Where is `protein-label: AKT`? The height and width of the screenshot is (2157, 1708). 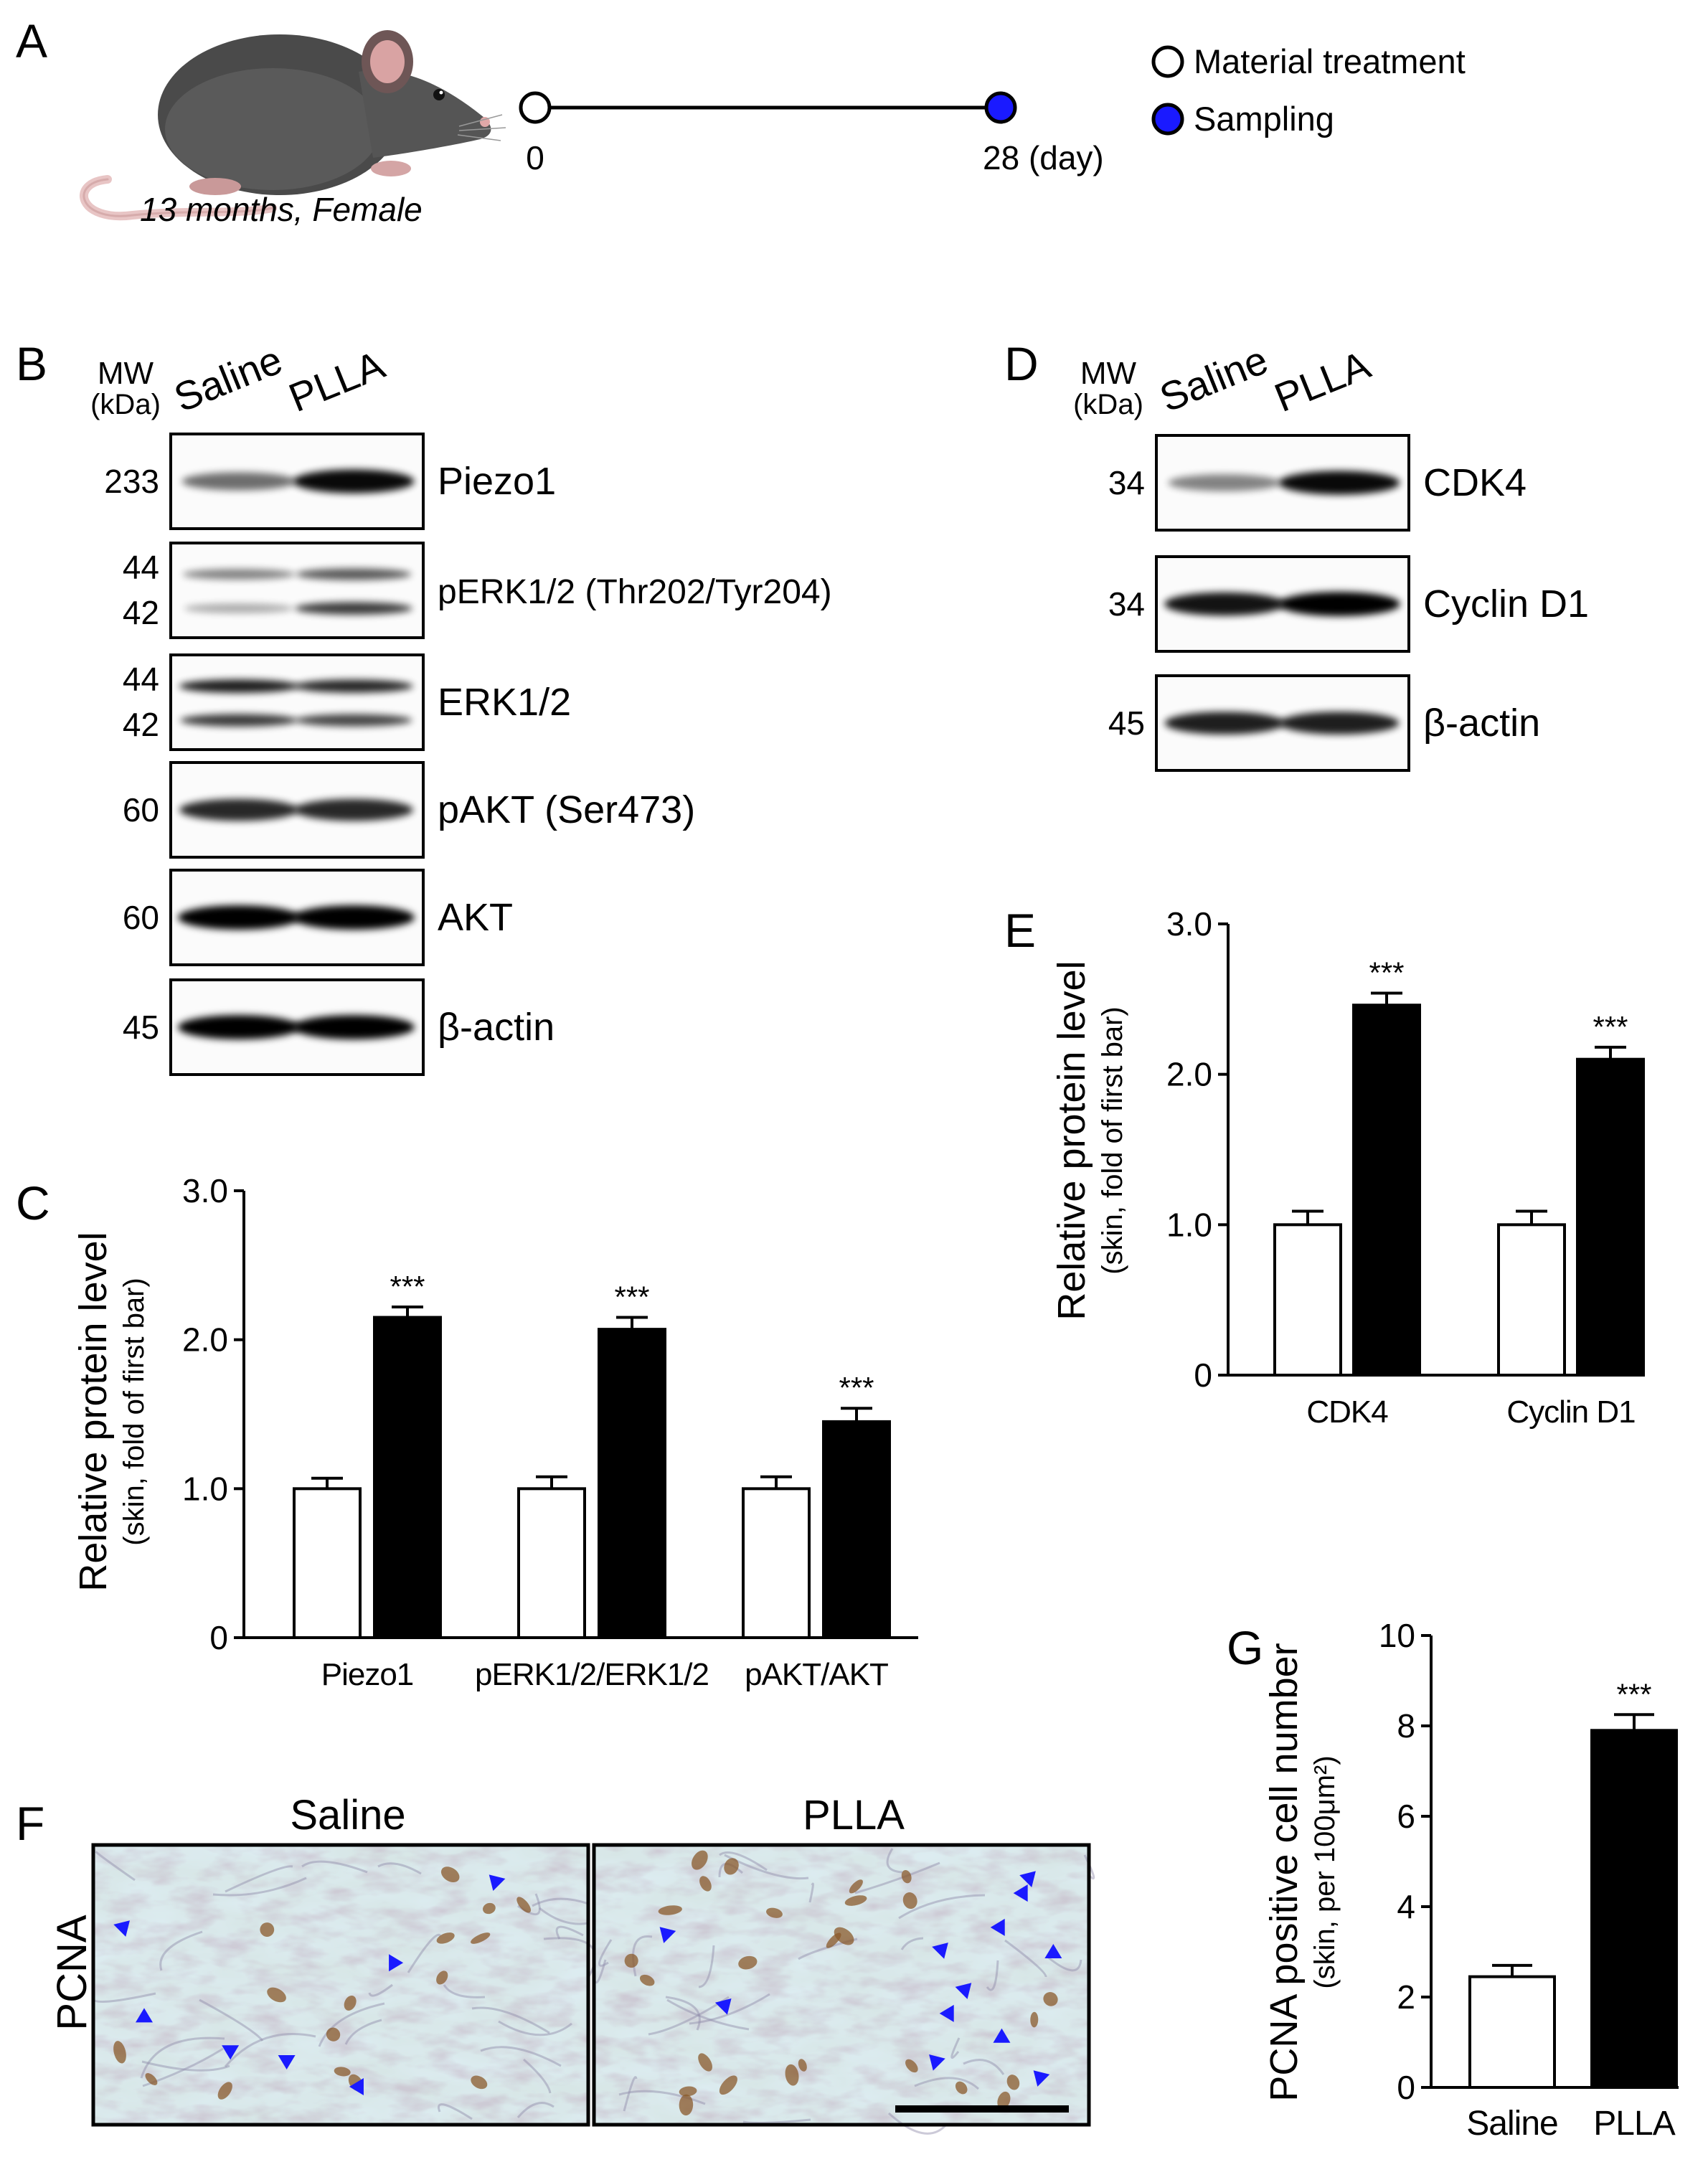 protein-label: AKT is located at coordinates (475, 917).